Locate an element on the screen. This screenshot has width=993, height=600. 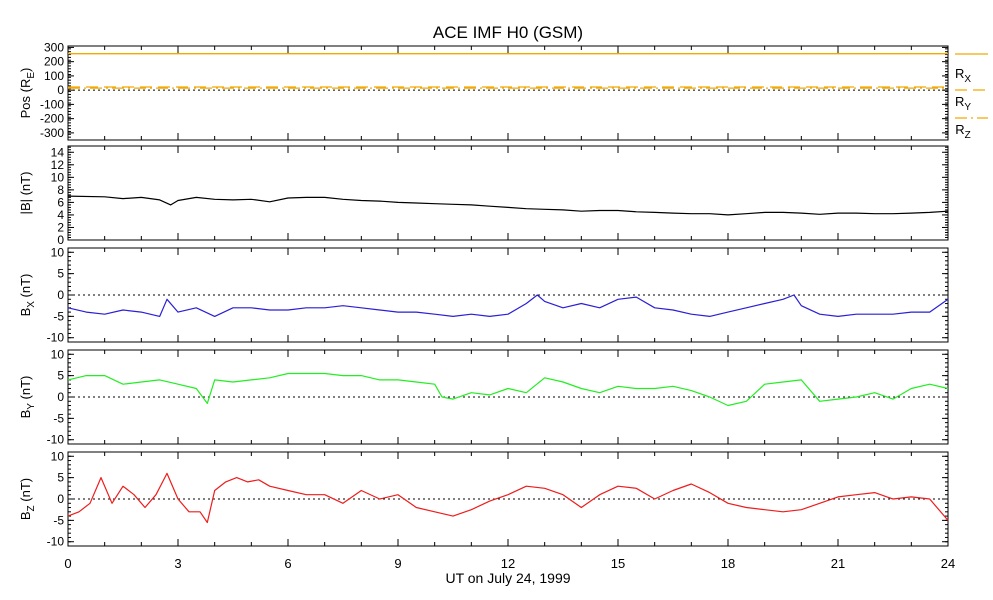
y-tick-label: 300 is located at coordinates (54, 47).